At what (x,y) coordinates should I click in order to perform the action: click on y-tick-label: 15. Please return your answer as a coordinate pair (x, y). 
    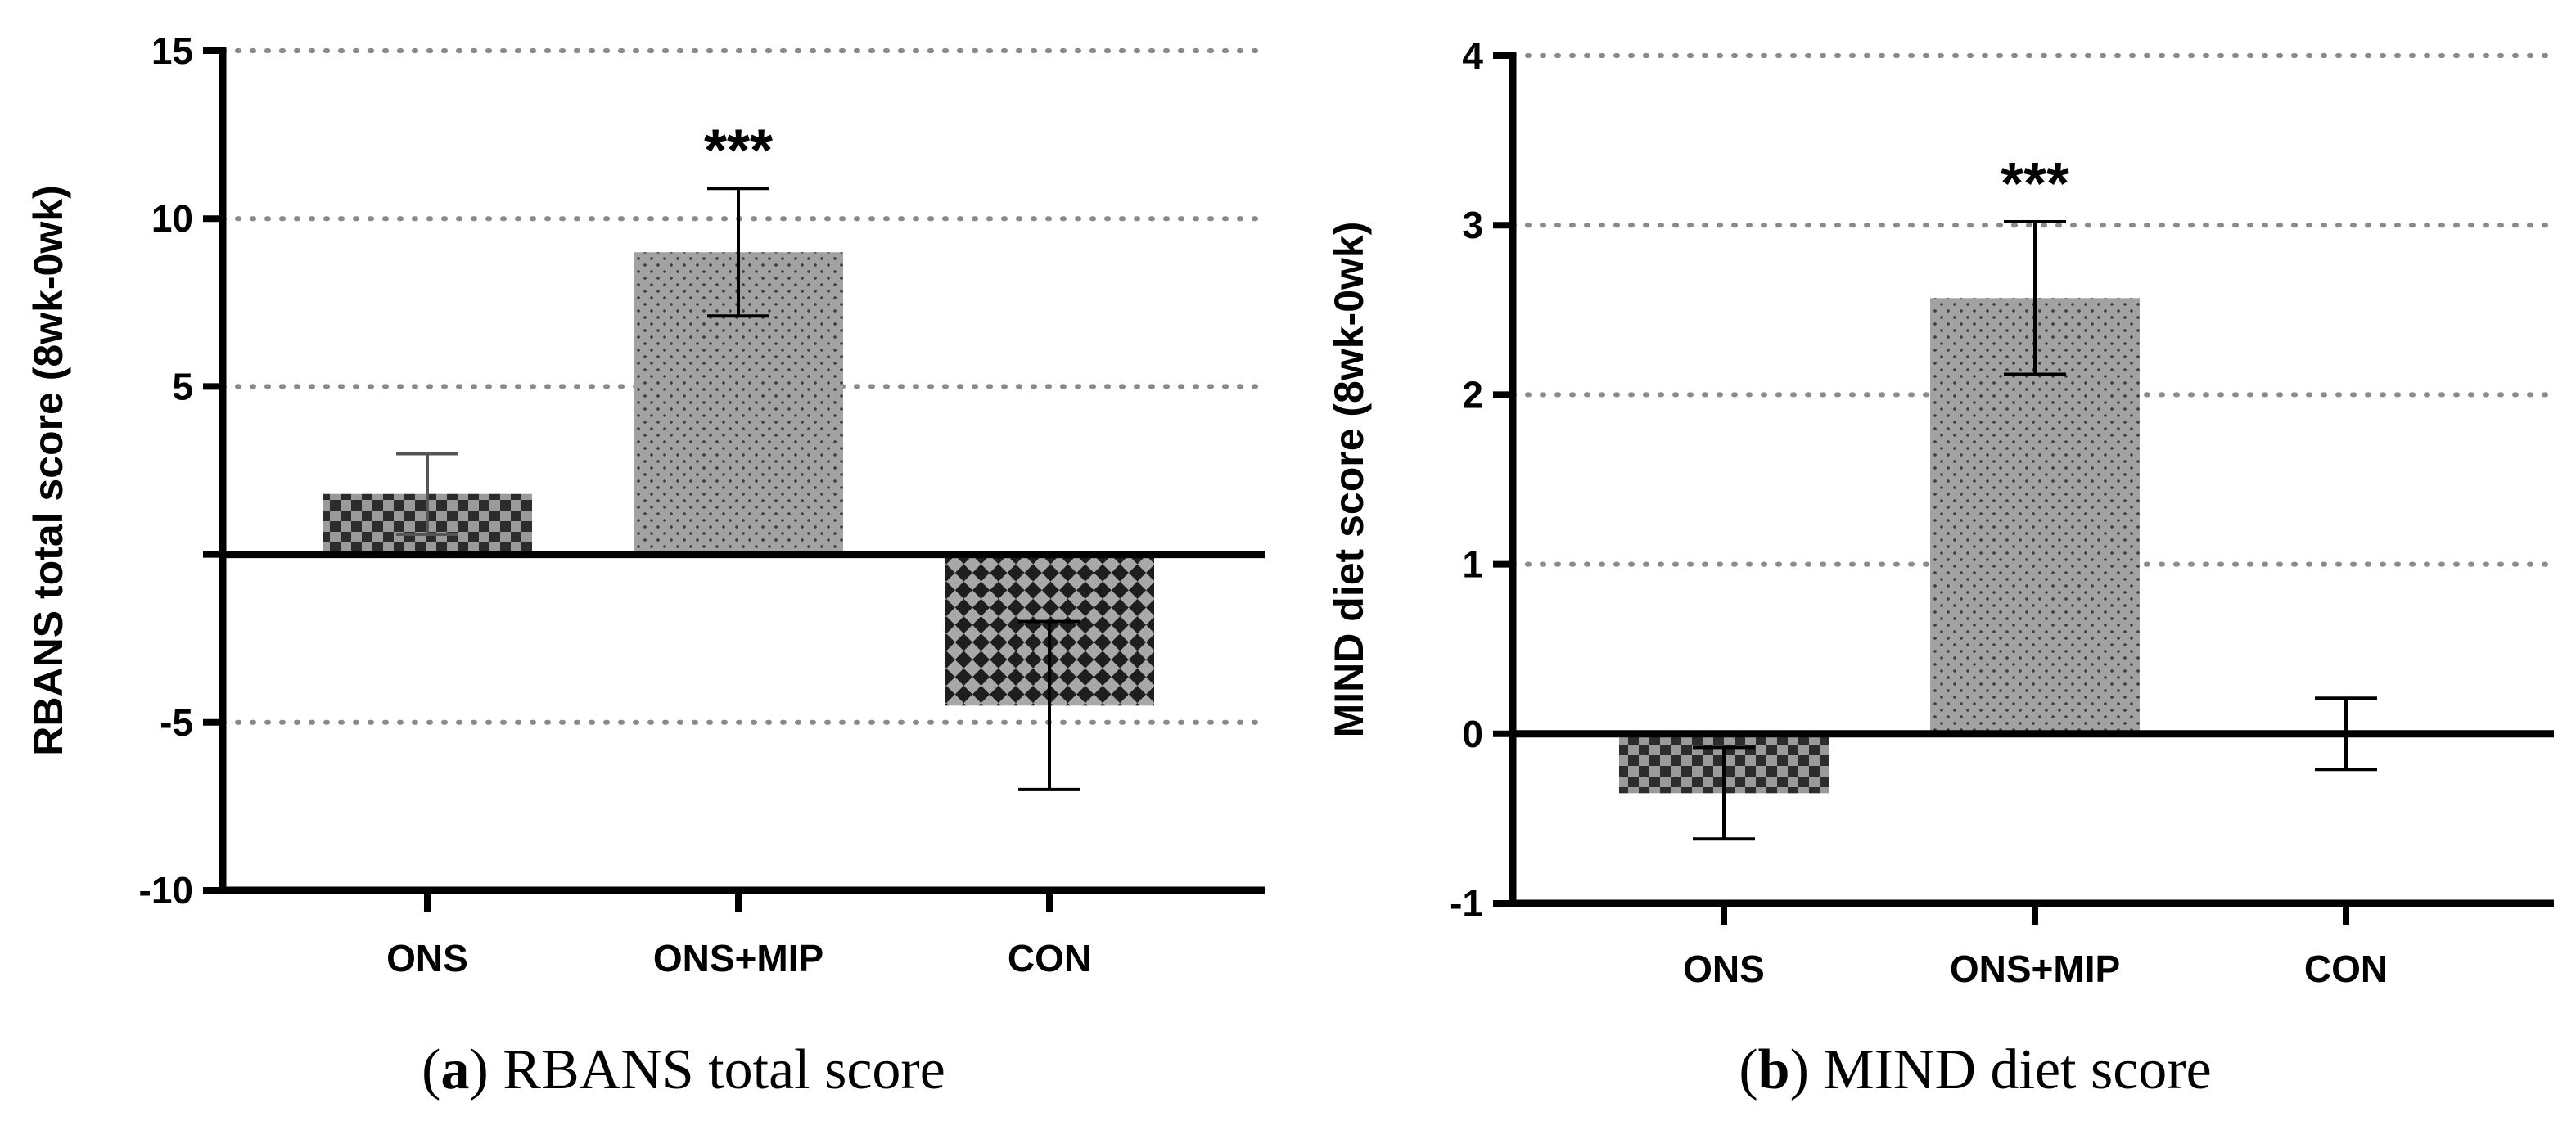
    Looking at the image, I should click on (172, 50).